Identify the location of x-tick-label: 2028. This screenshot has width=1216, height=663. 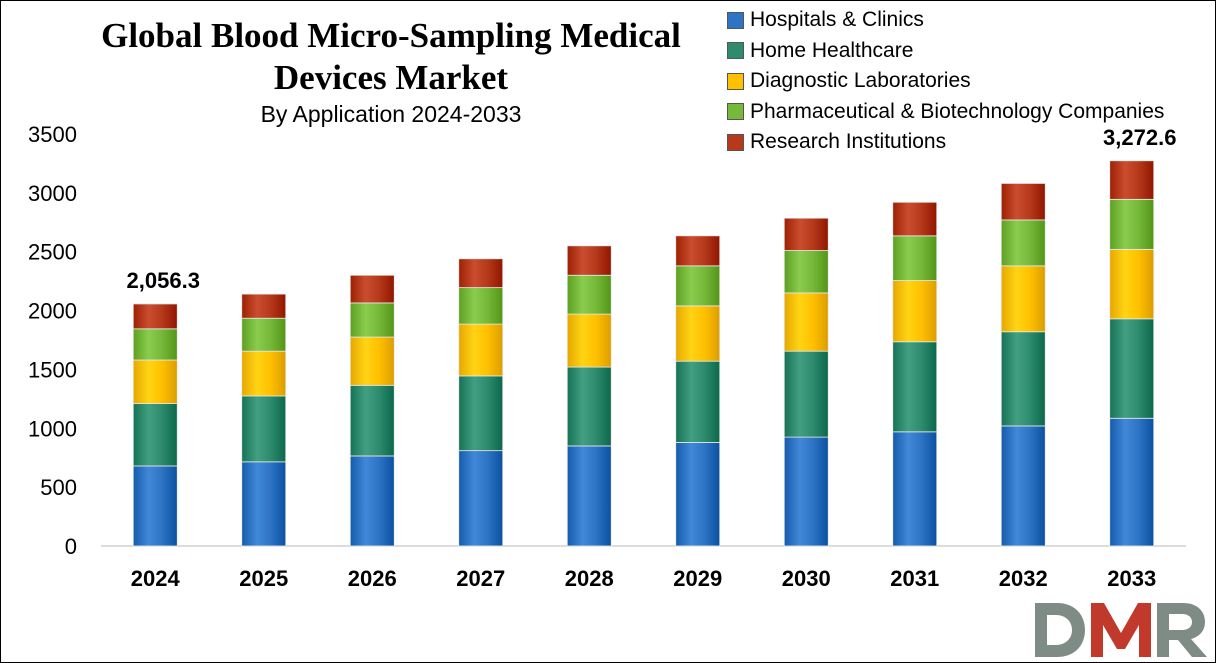
(589, 578).